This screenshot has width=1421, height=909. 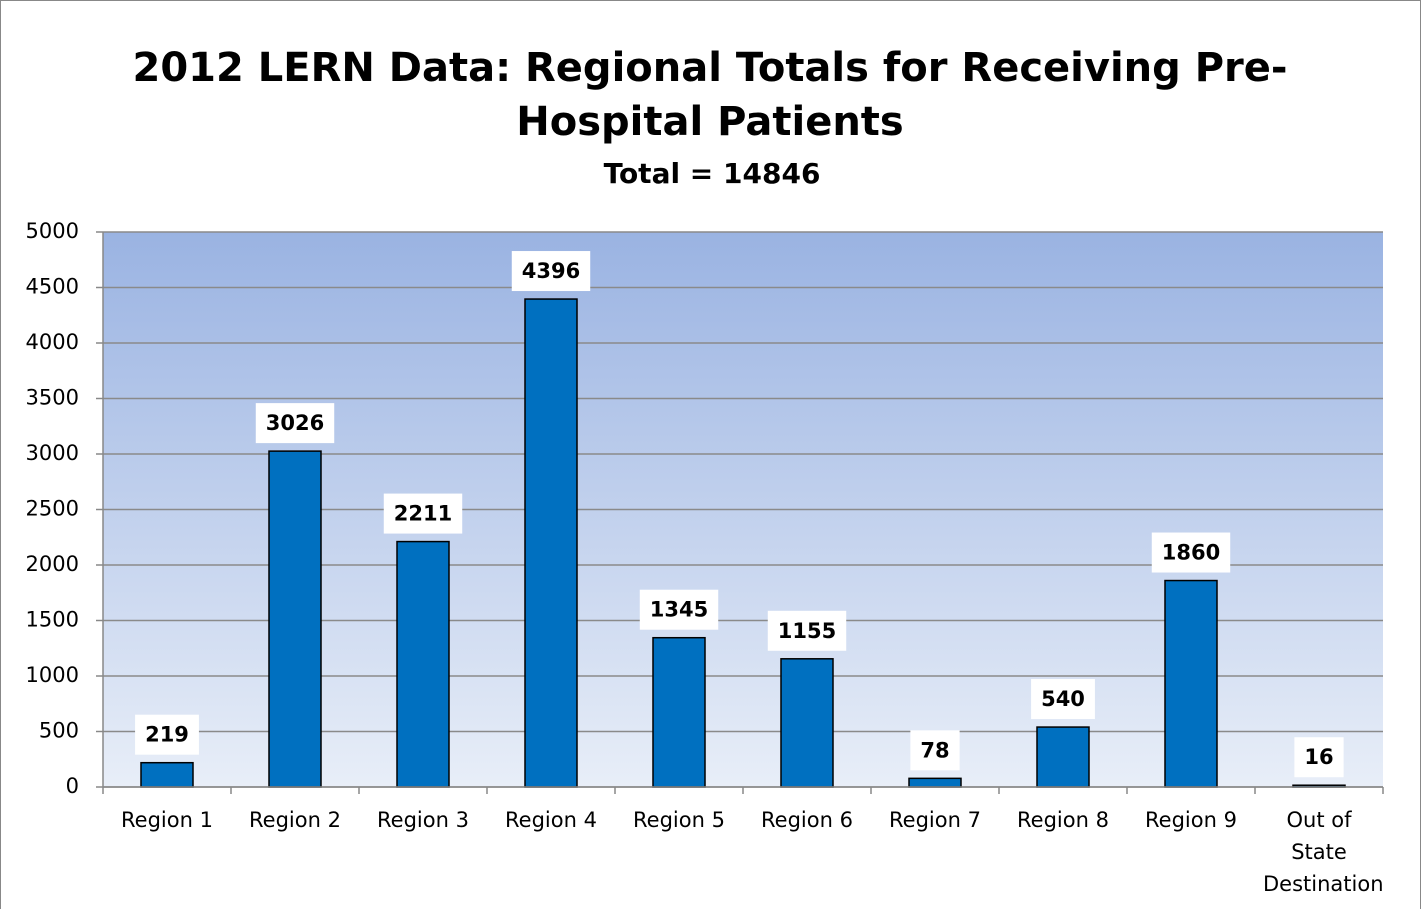 I want to click on x-tick-label: Region 7, so click(x=935, y=820).